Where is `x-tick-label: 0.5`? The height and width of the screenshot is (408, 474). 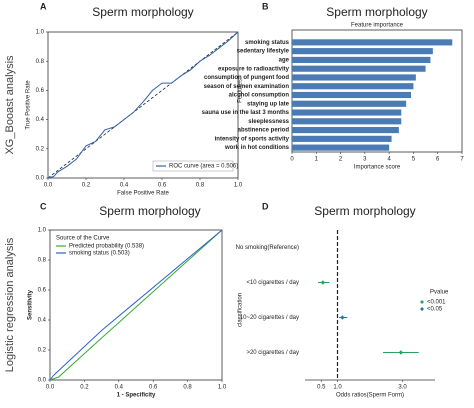 x-tick-label: 0.5 is located at coordinates (321, 388).